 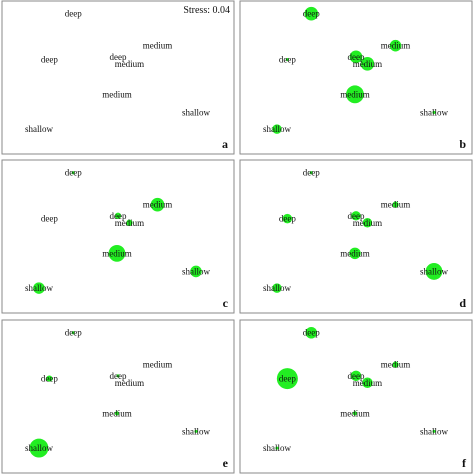 I want to click on panel-letter: e, so click(x=226, y=463).